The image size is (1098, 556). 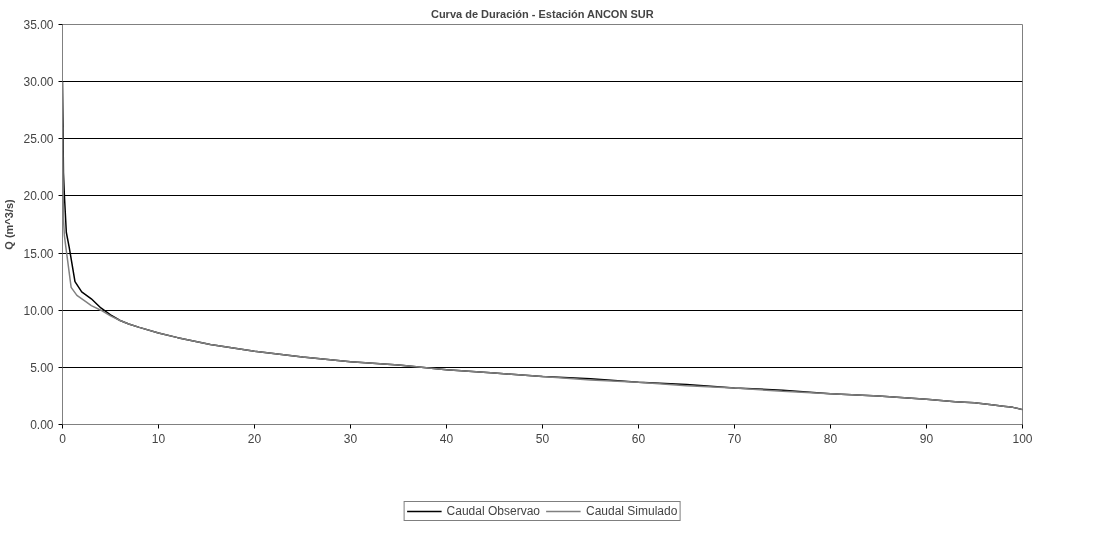 What do you see at coordinates (542, 438) in the screenshot?
I see `x-tick-label: 50` at bounding box center [542, 438].